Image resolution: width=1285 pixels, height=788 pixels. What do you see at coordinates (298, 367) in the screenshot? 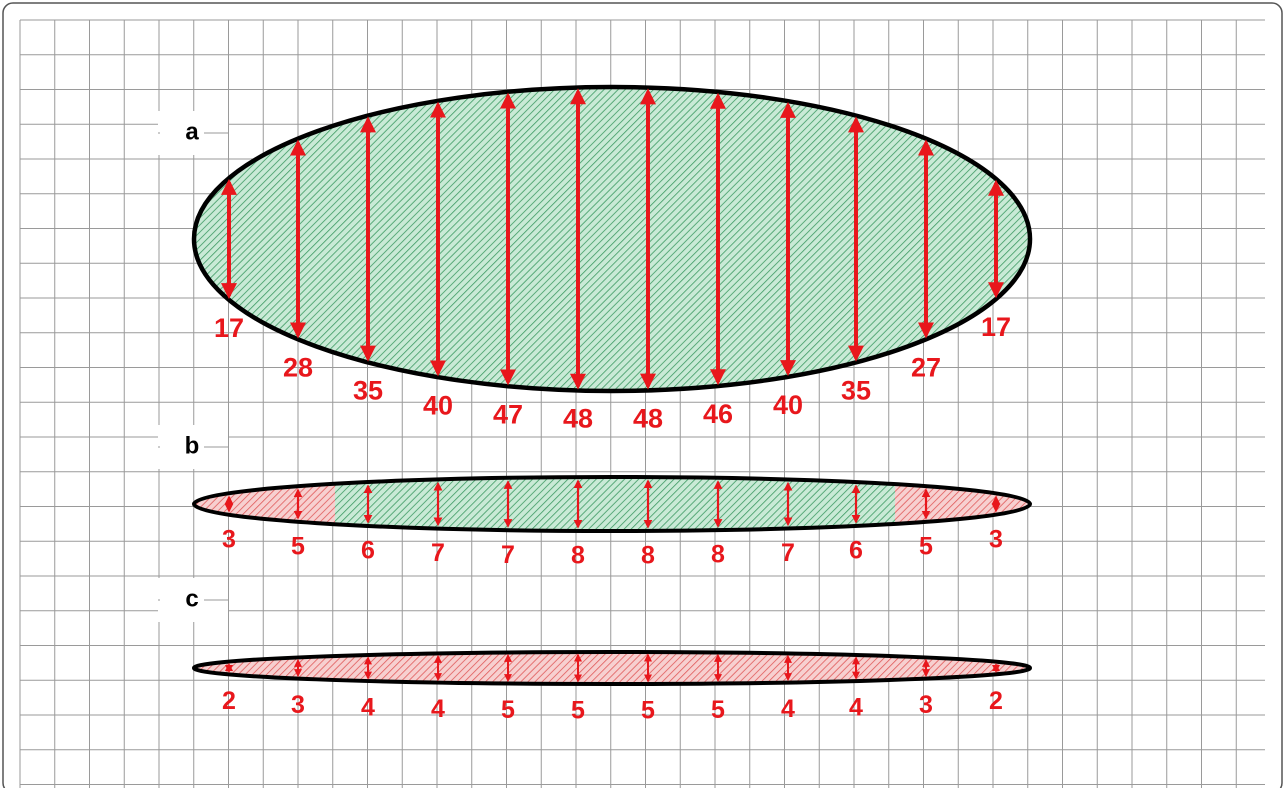
I see `measurement: 28` at bounding box center [298, 367].